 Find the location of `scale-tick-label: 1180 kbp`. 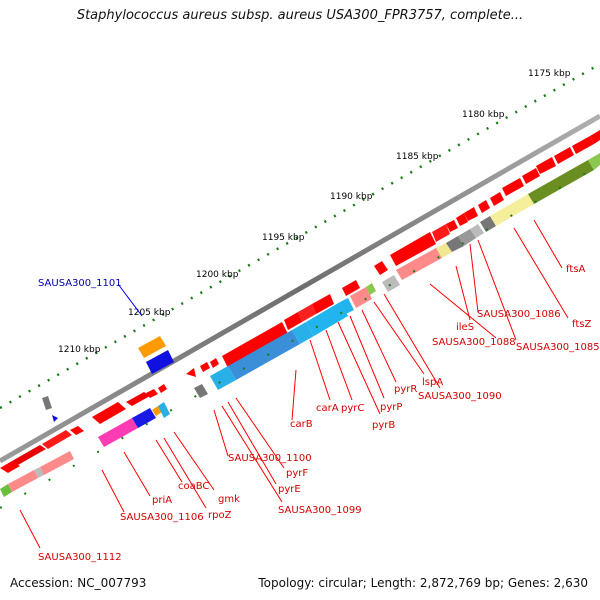

scale-tick-label: 1180 kbp is located at coordinates (483, 115).